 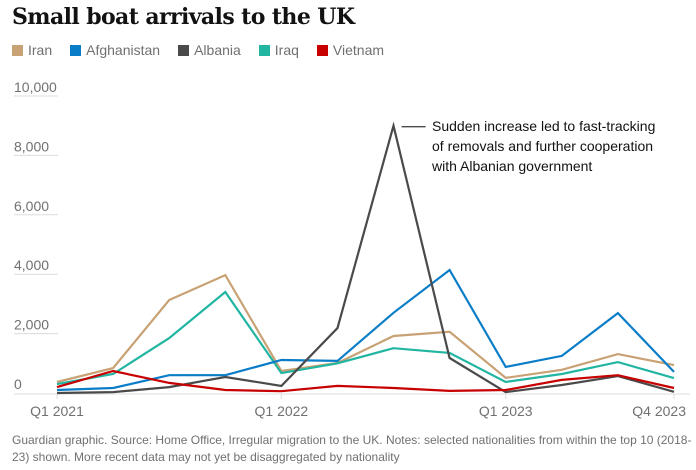 I want to click on legend-item-iran: Iran, so click(x=32, y=50).